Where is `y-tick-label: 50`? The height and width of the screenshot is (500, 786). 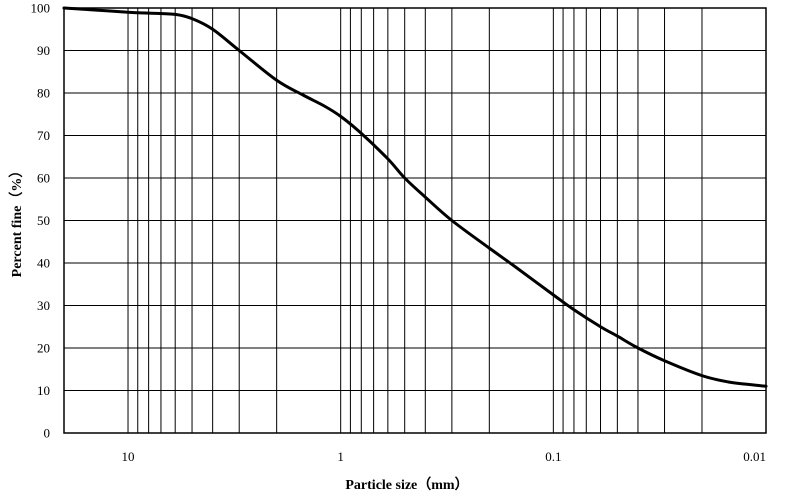 y-tick-label: 50 is located at coordinates (43, 220).